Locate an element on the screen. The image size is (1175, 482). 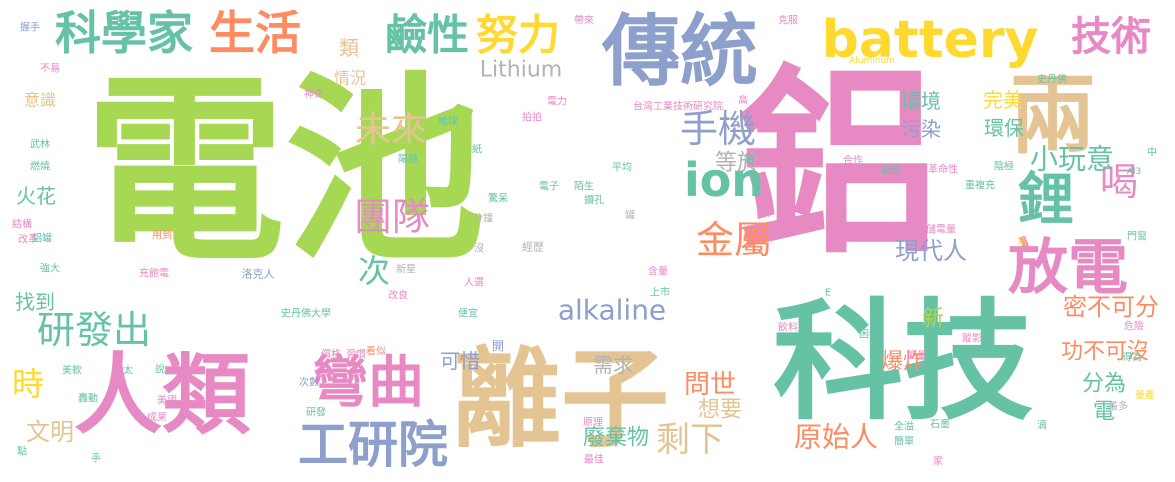
cloud-word: 洛克人 is located at coordinates (258, 274).